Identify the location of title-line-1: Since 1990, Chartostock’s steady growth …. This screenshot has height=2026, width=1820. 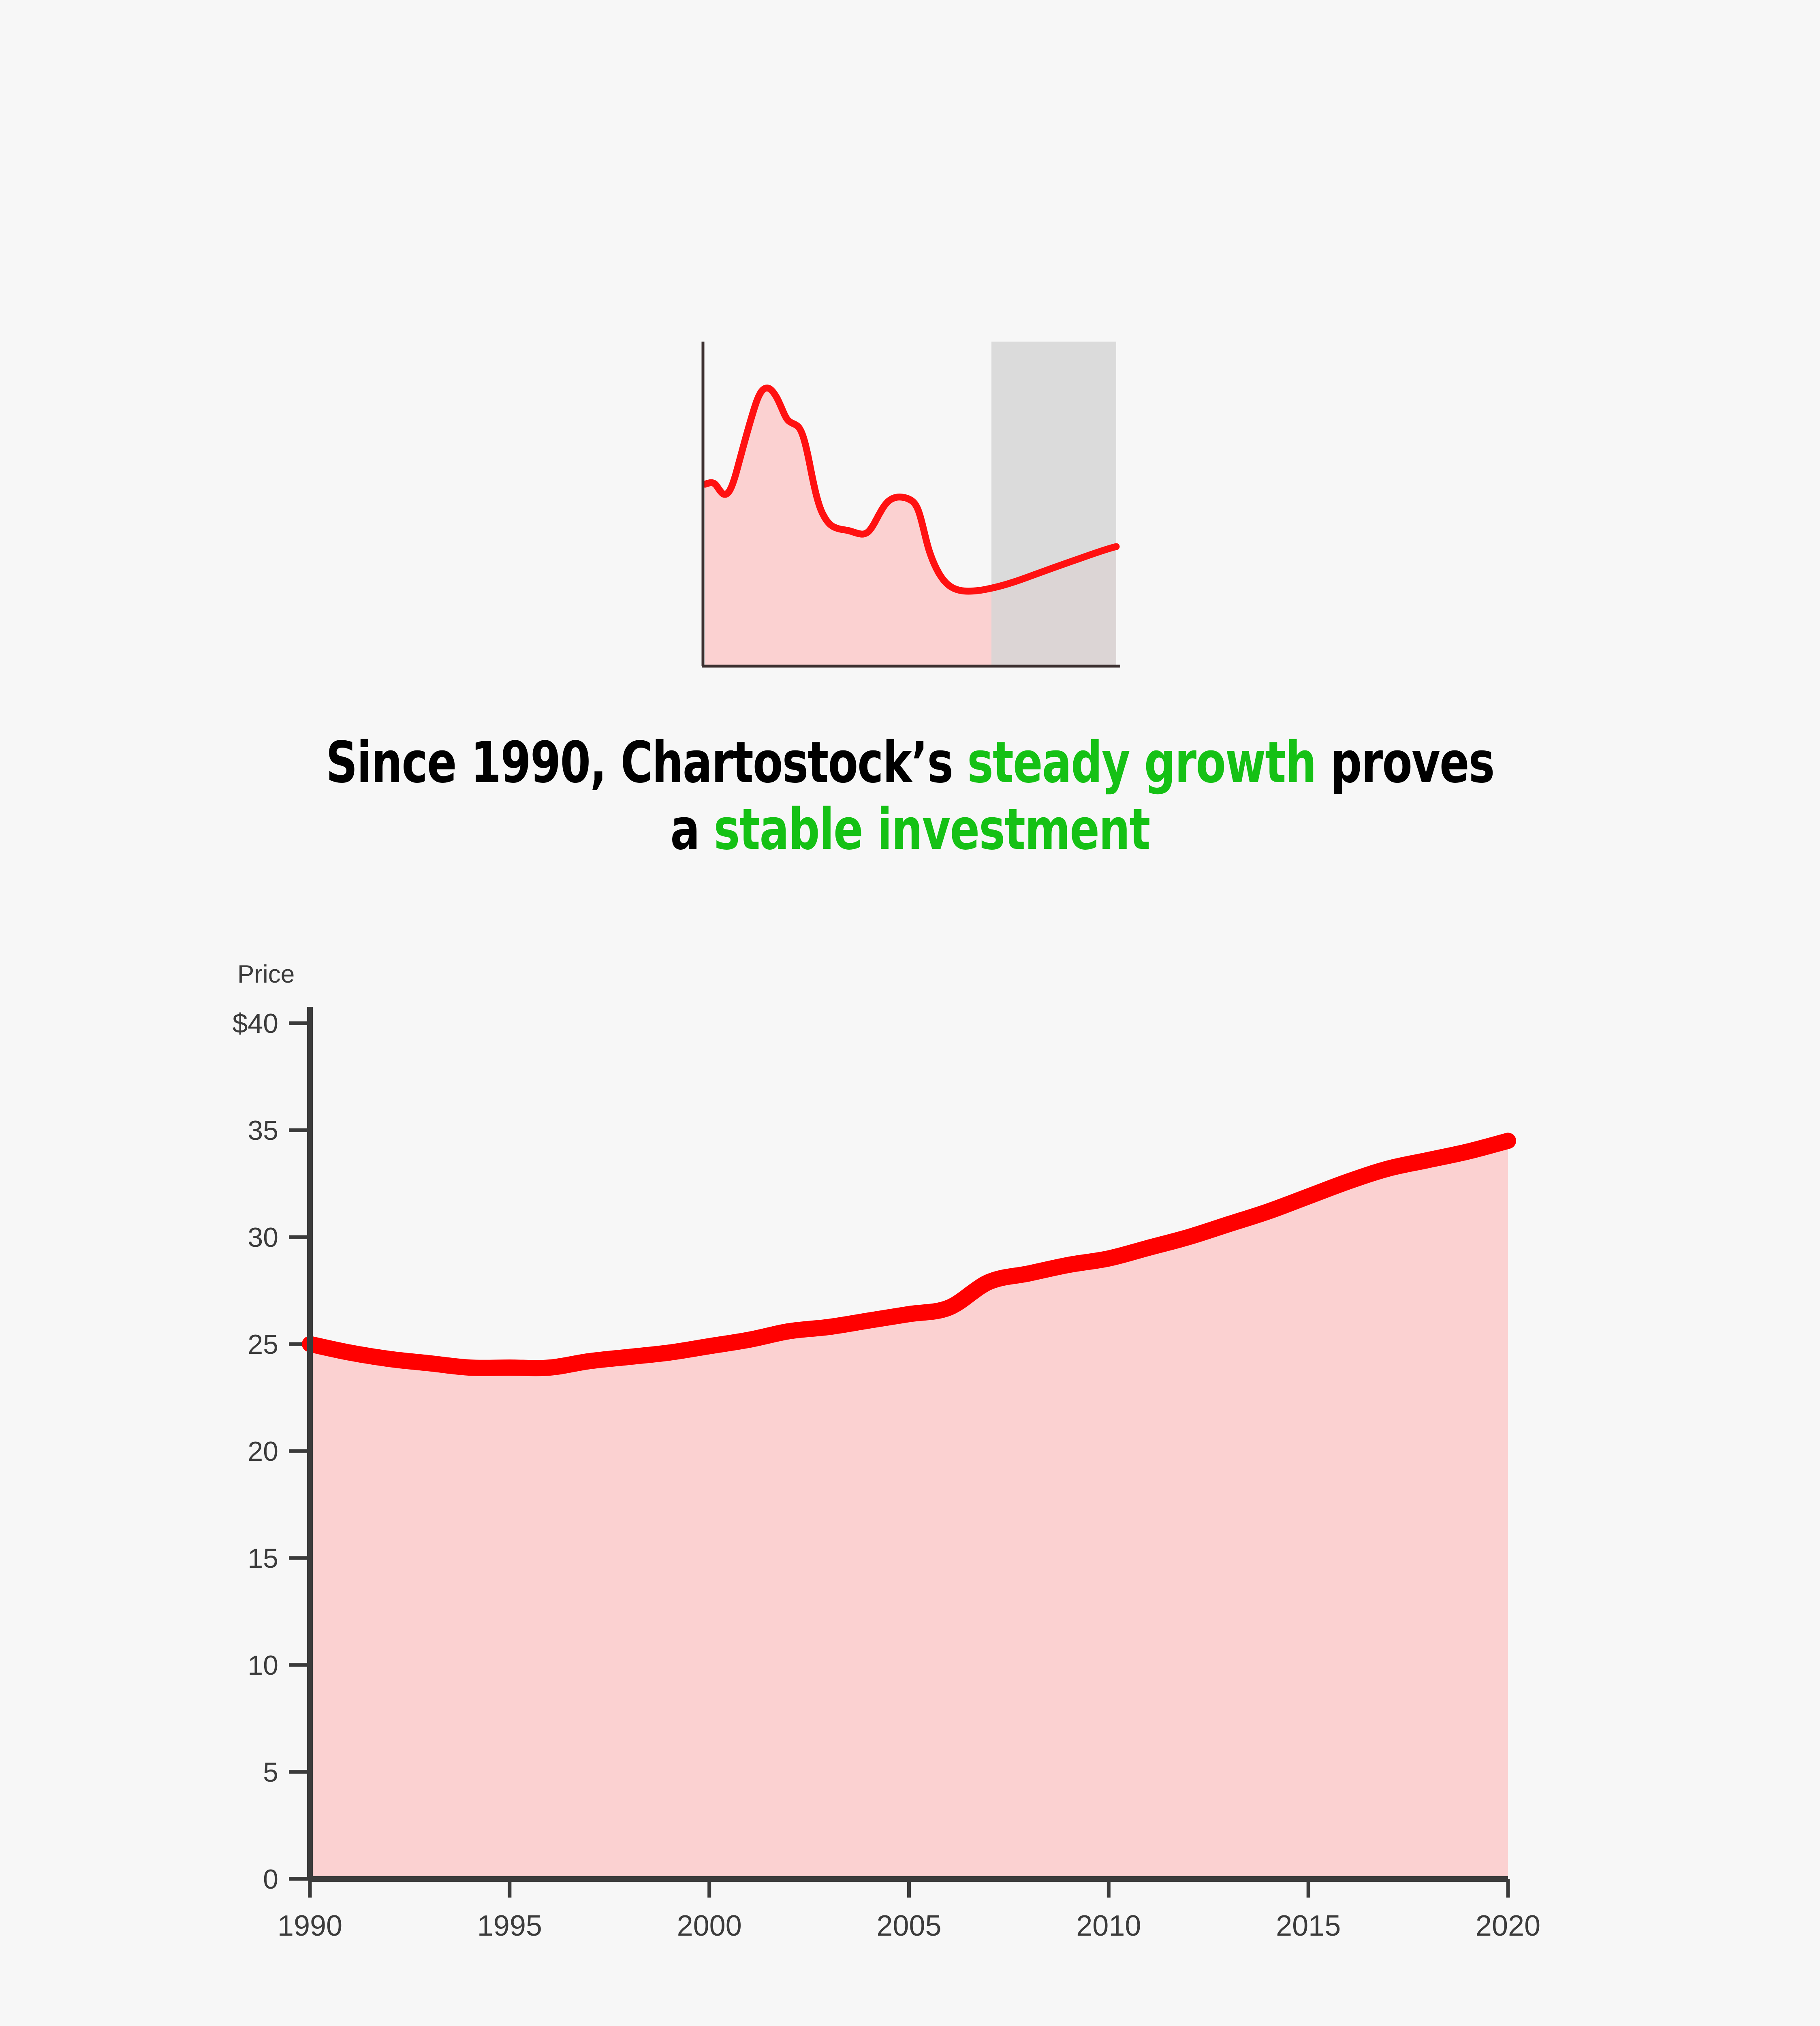
(910, 762).